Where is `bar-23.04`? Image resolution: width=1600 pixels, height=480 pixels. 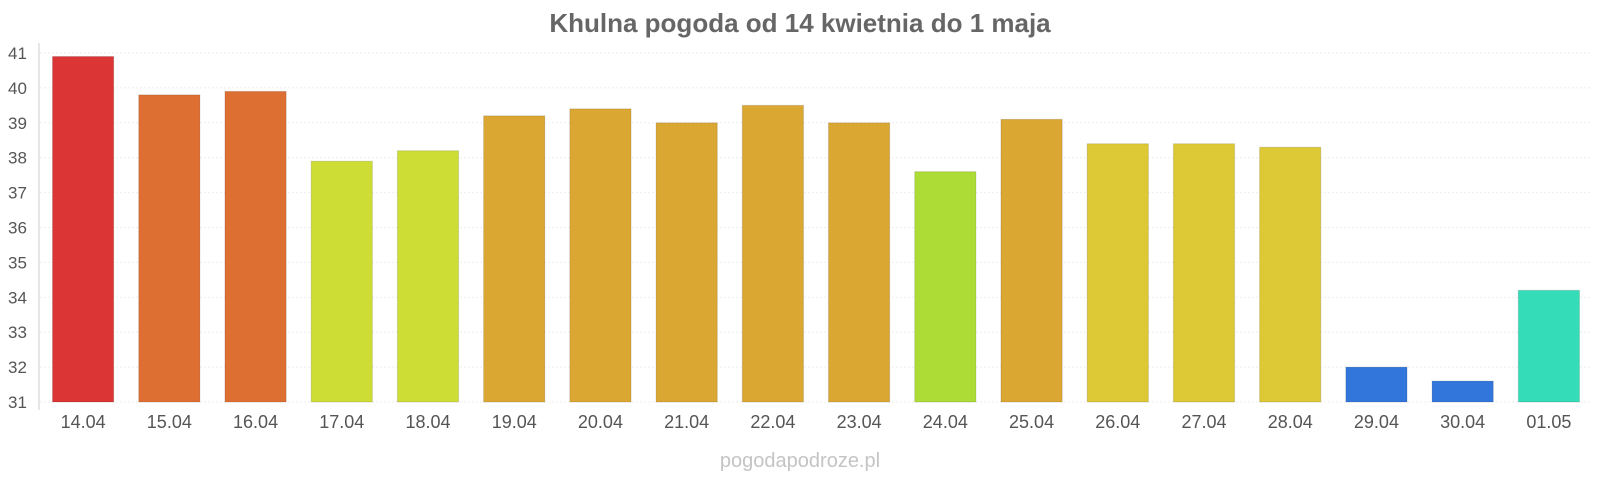 bar-23.04 is located at coordinates (859, 262).